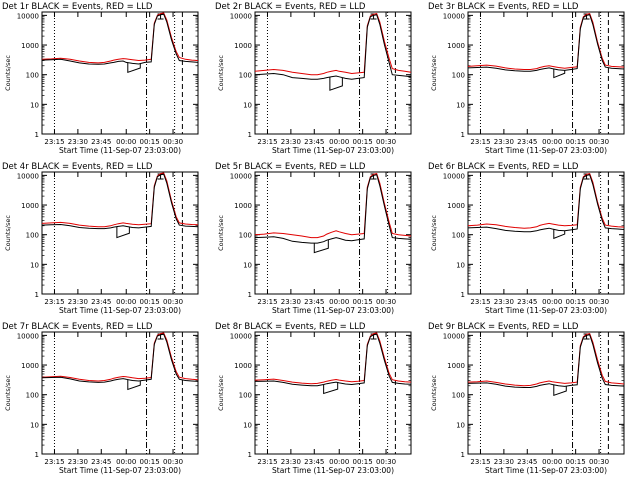 This screenshot has height=480, width=640. I want to click on panel-title: Det 7r BLACK = Events, RED = LLD, so click(77, 327).